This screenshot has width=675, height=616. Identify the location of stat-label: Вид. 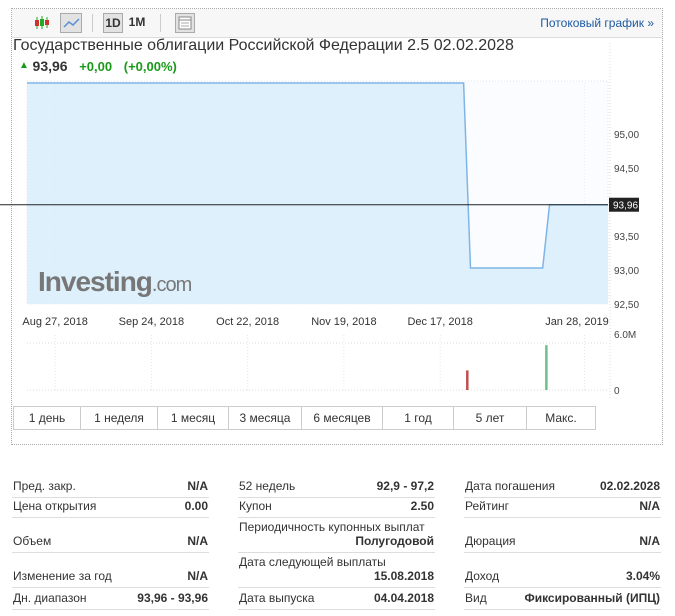
(476, 598).